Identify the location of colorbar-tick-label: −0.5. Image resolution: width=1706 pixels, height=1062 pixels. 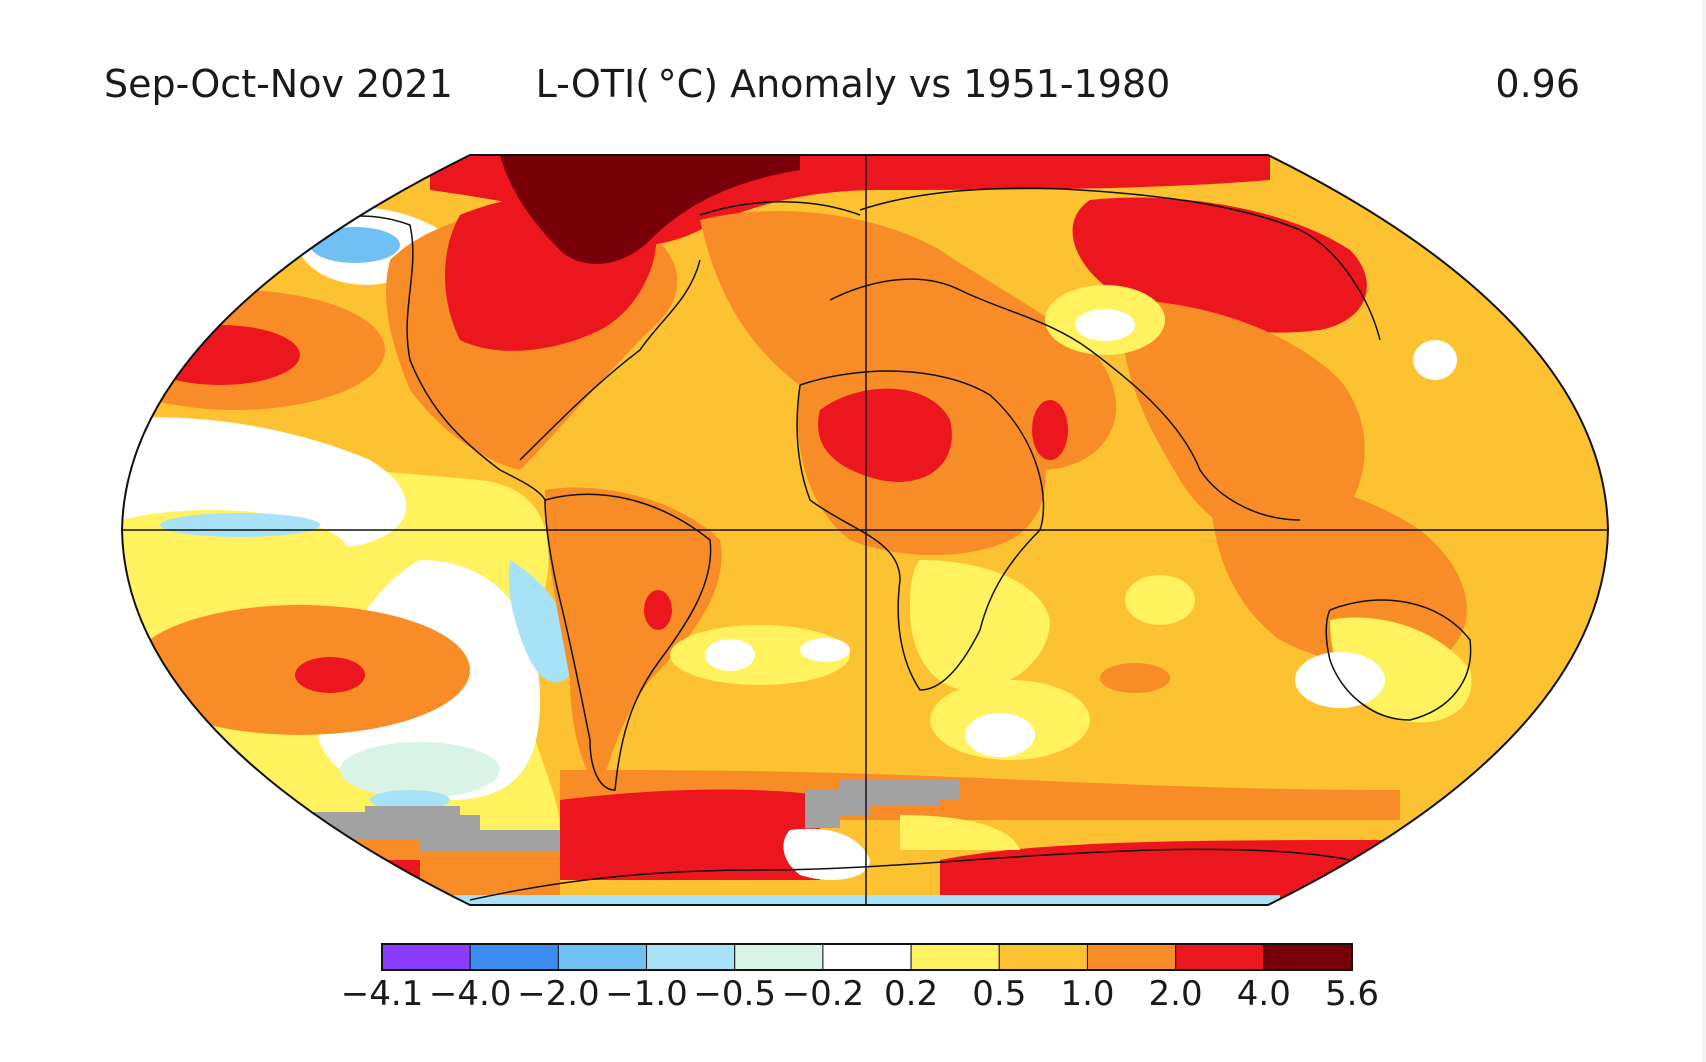
(734, 994).